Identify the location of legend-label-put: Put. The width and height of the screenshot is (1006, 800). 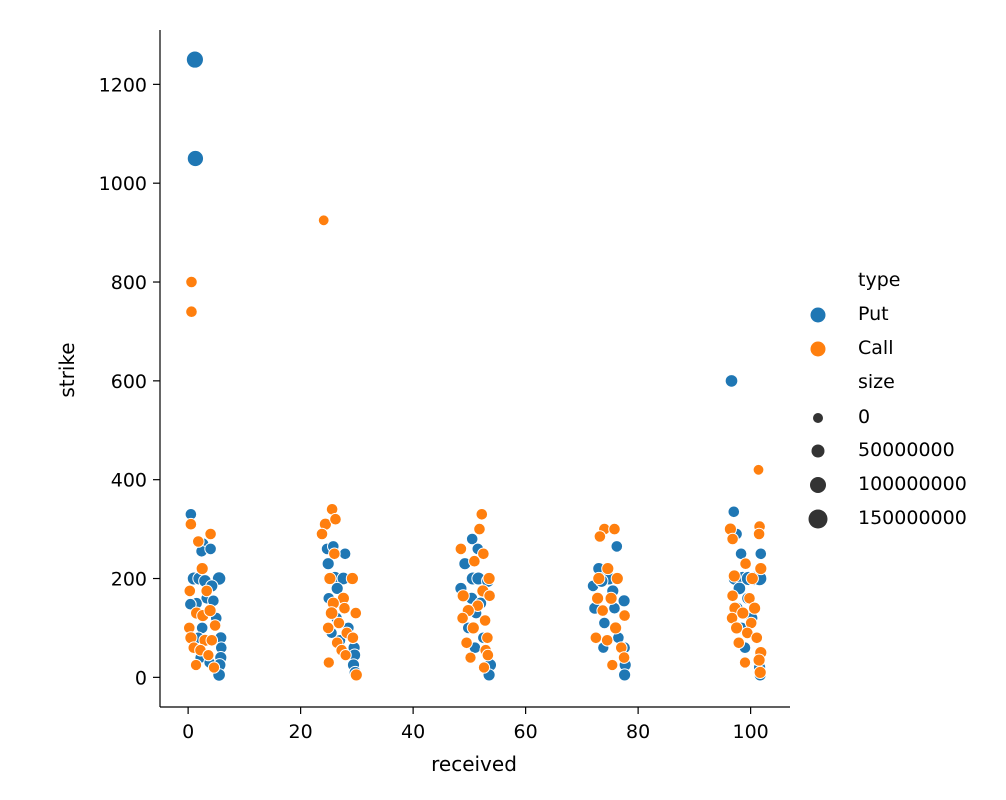
(873, 314).